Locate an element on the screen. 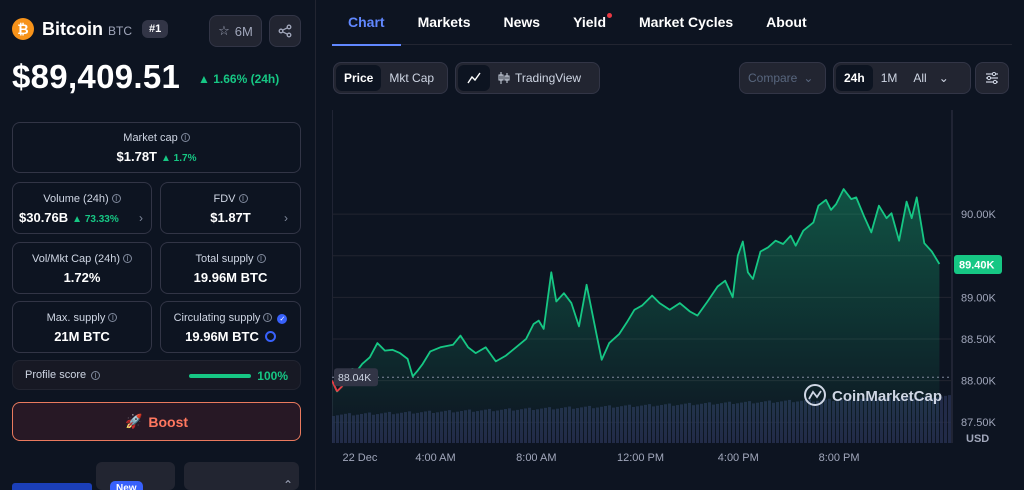 The height and width of the screenshot is (490, 1024). bottom-chip is located at coordinates (241, 476).